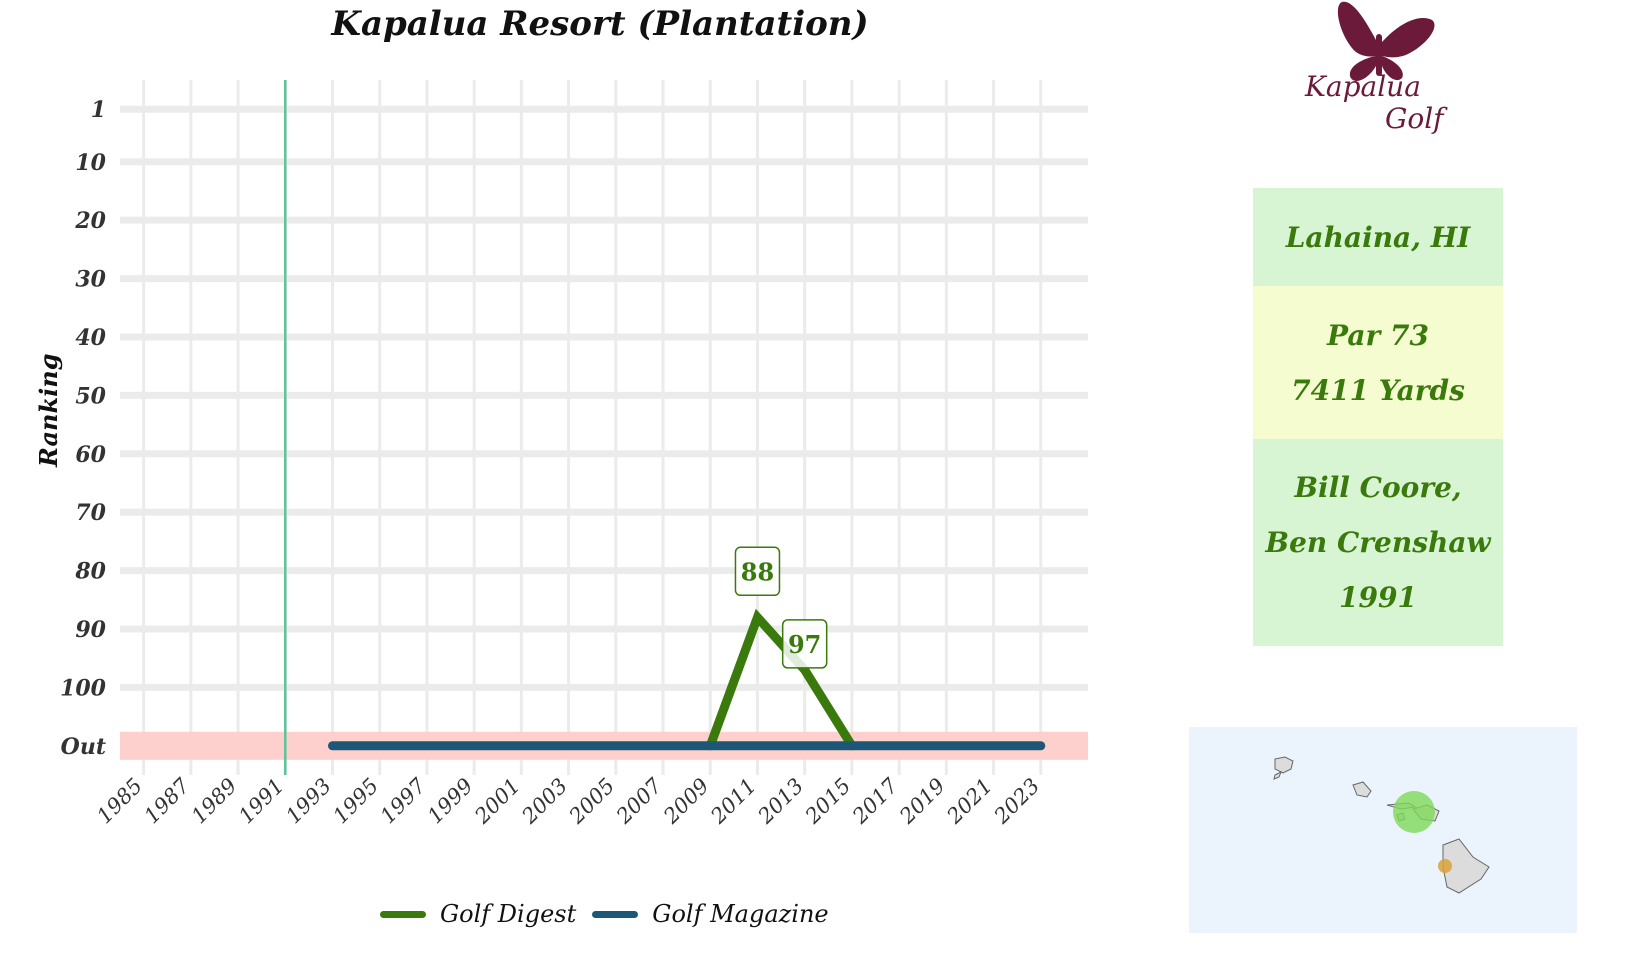 The image size is (1632, 960). What do you see at coordinates (615, 914) in the screenshot?
I see `legend-swatch-golf-magazine` at bounding box center [615, 914].